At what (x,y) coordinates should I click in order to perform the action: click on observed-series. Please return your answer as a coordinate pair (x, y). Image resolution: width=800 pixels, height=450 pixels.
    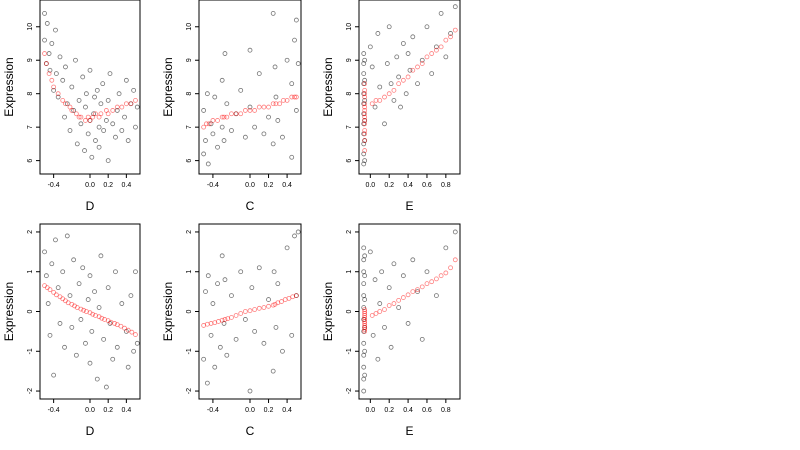
    Looking at the image, I should click on (91, 311).